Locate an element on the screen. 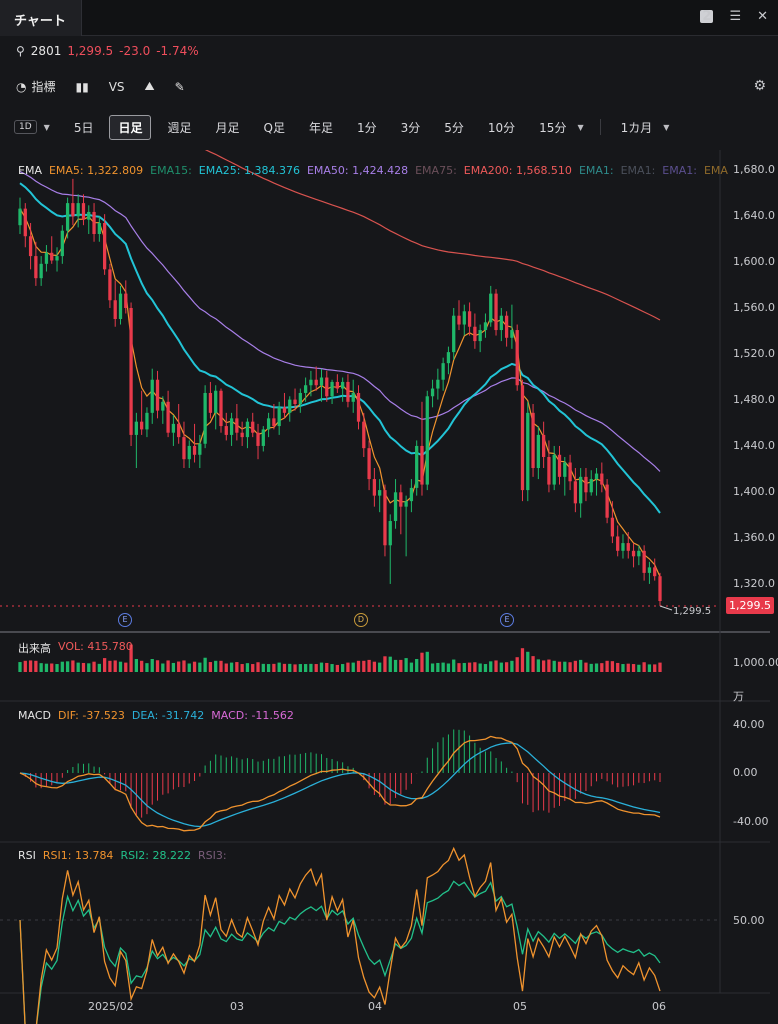  period-daily: 日足 is located at coordinates (130, 127).